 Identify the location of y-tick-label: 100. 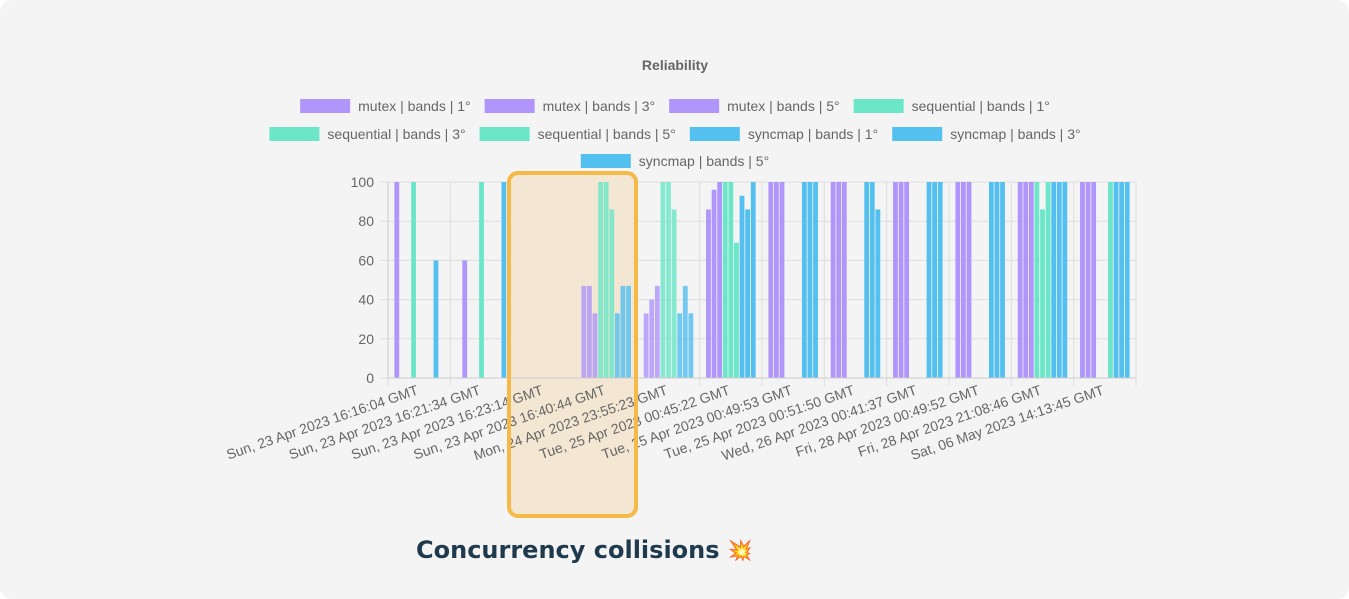
(363, 182).